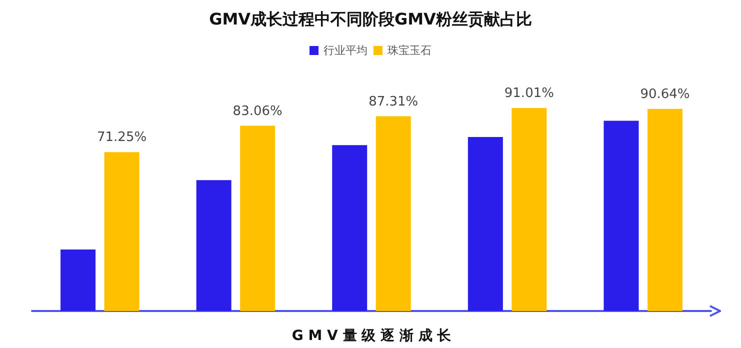 Image resolution: width=741 pixels, height=348 pixels. Describe the element at coordinates (121, 138) in the screenshot. I see `data-label: 71.25%` at that location.